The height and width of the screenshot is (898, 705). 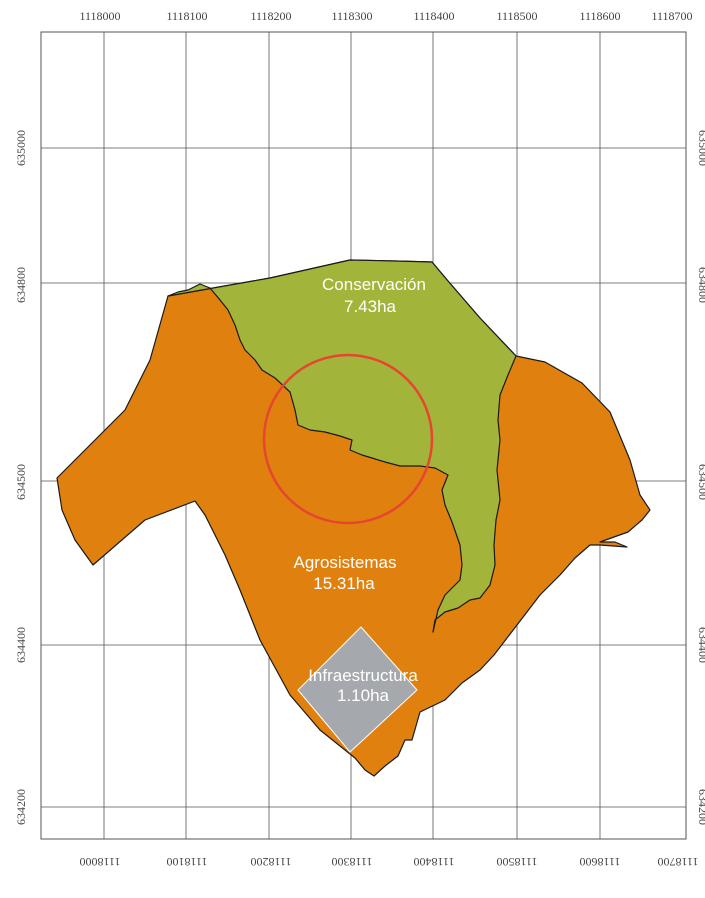 What do you see at coordinates (270, 862) in the screenshot?
I see `x-tick-bottom-1118200: 1118200` at bounding box center [270, 862].